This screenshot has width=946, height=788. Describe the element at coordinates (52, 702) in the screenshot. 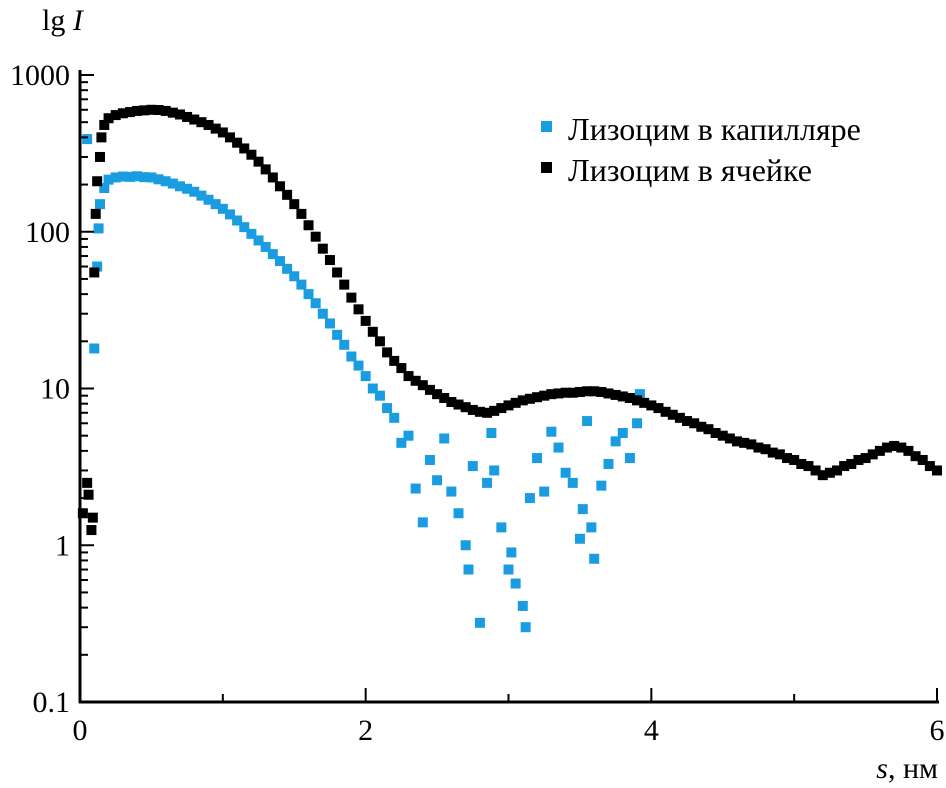

I see `y-tick-label: 0.1` at that location.